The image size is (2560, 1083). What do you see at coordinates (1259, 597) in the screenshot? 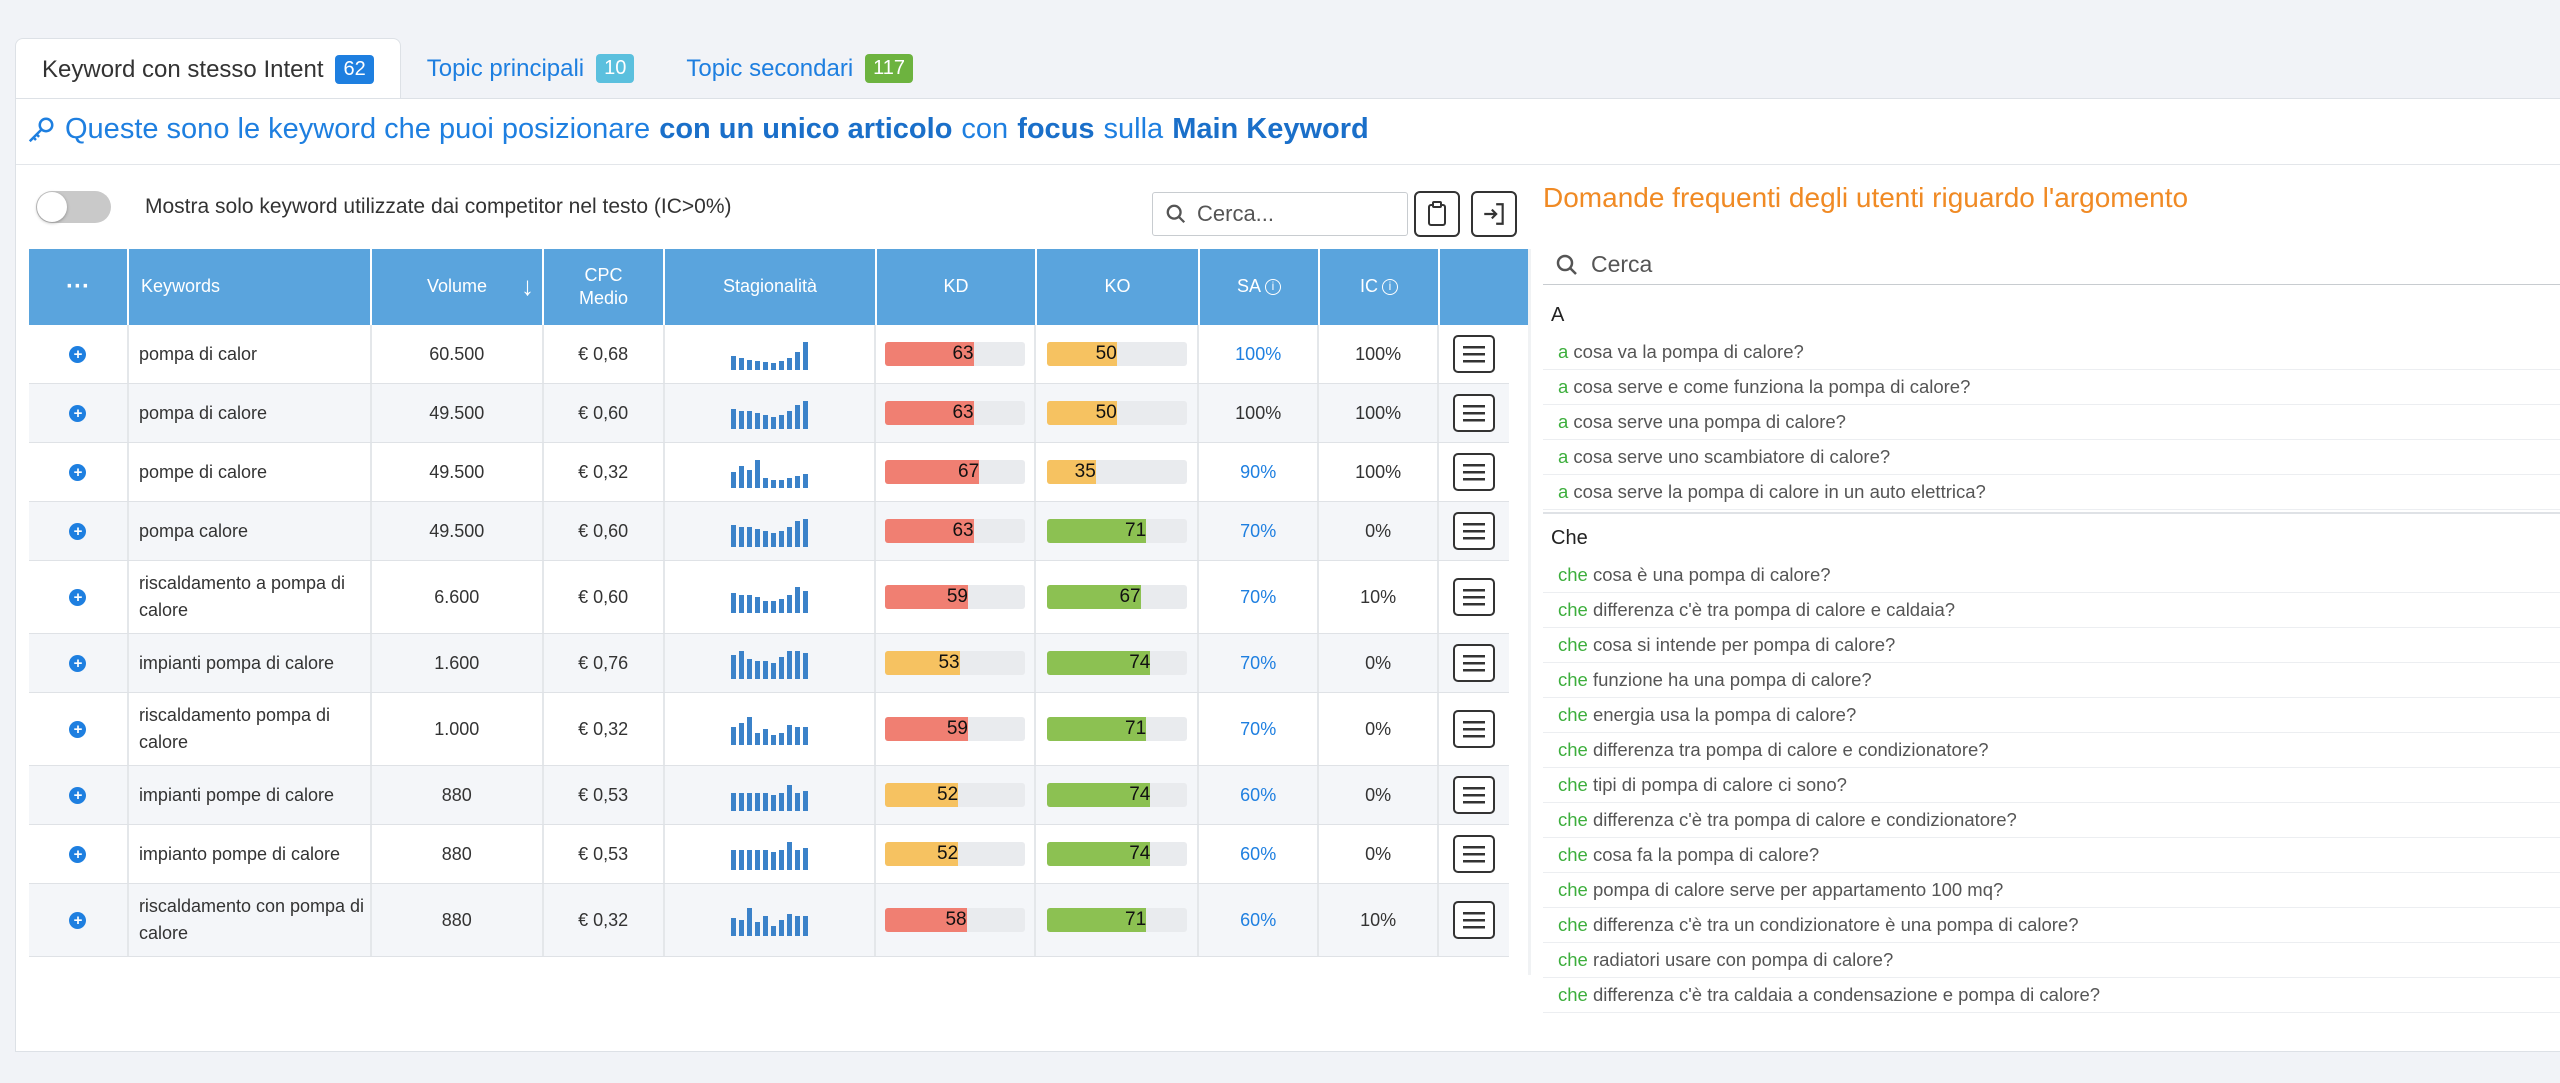
I see `sa-cell: 70%` at bounding box center [1259, 597].